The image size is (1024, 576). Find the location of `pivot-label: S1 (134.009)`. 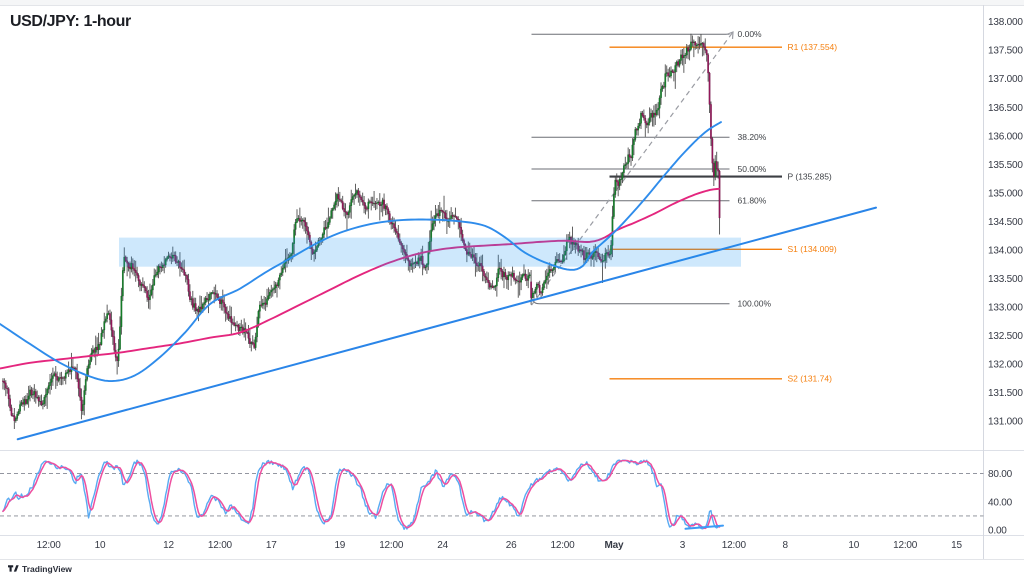

pivot-label: S1 (134.009) is located at coordinates (812, 249).